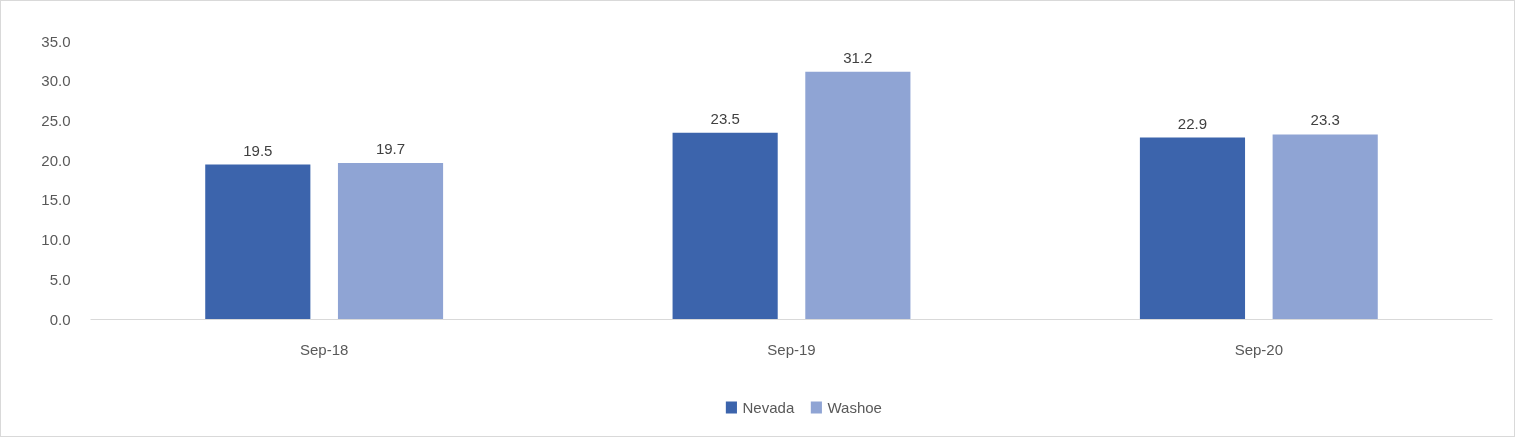  I want to click on y-tick-label: 30.0, so click(56, 81).